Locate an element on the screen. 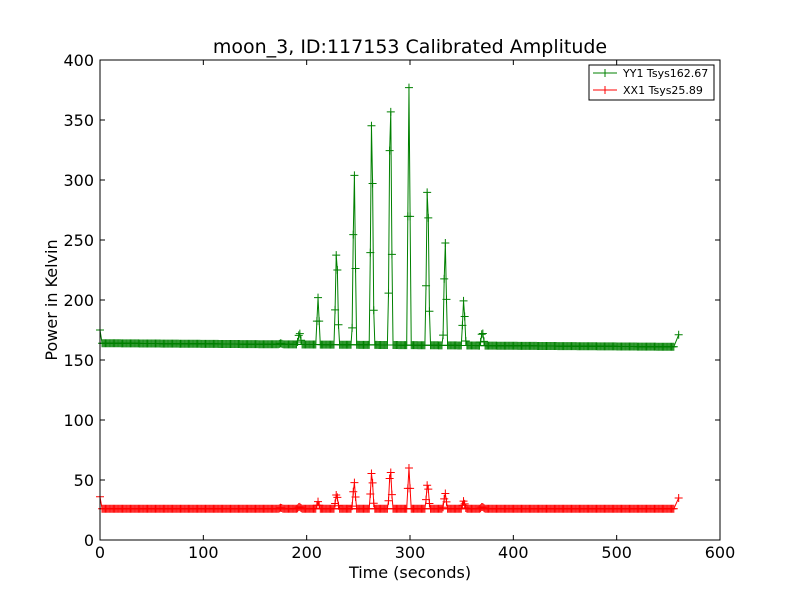  x-axis-label: Time (seconds) is located at coordinates (409, 572).